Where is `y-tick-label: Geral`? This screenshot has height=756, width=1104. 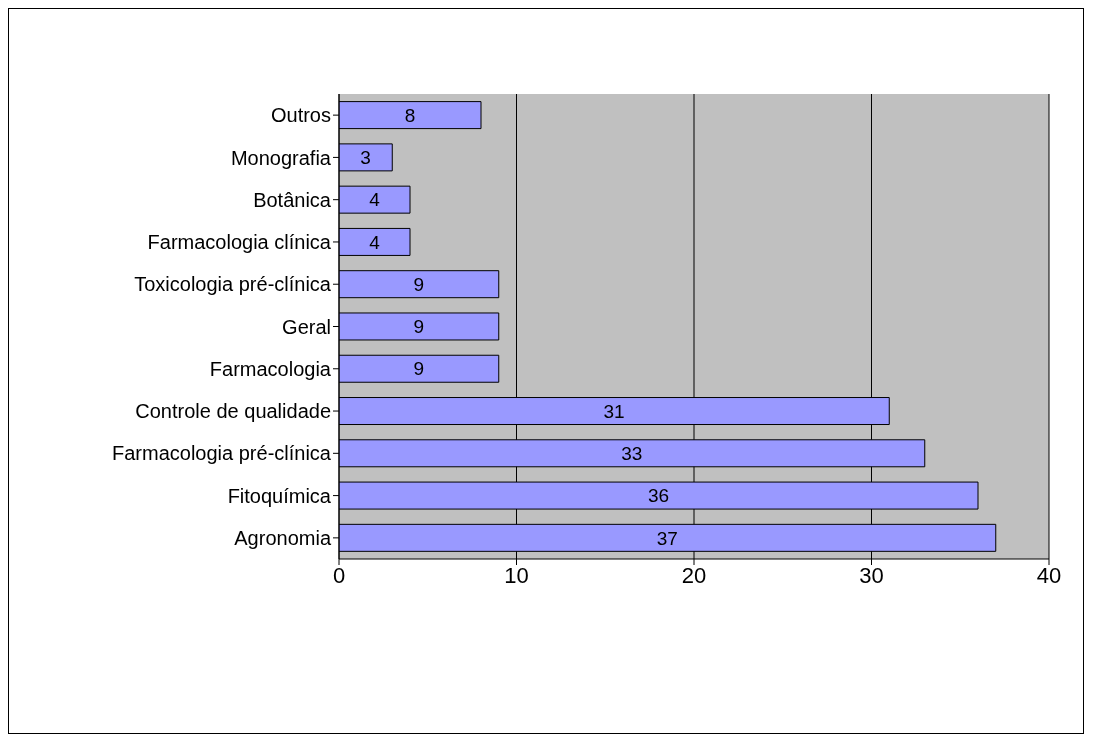 y-tick-label: Geral is located at coordinates (306, 326).